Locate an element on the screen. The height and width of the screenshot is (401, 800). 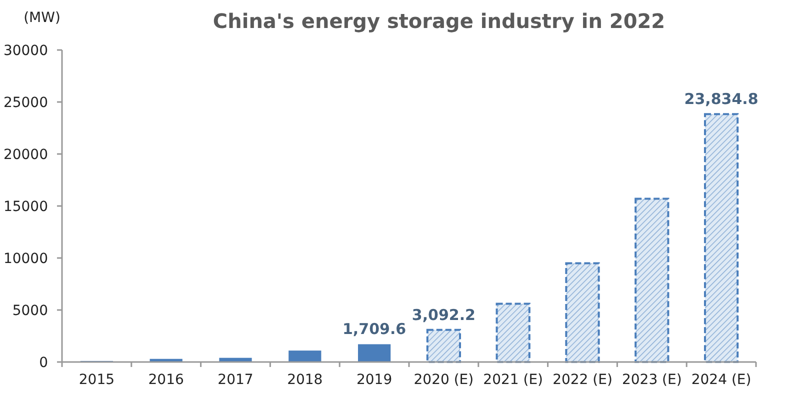
y-tick-label: 10000 is located at coordinates (25, 258).